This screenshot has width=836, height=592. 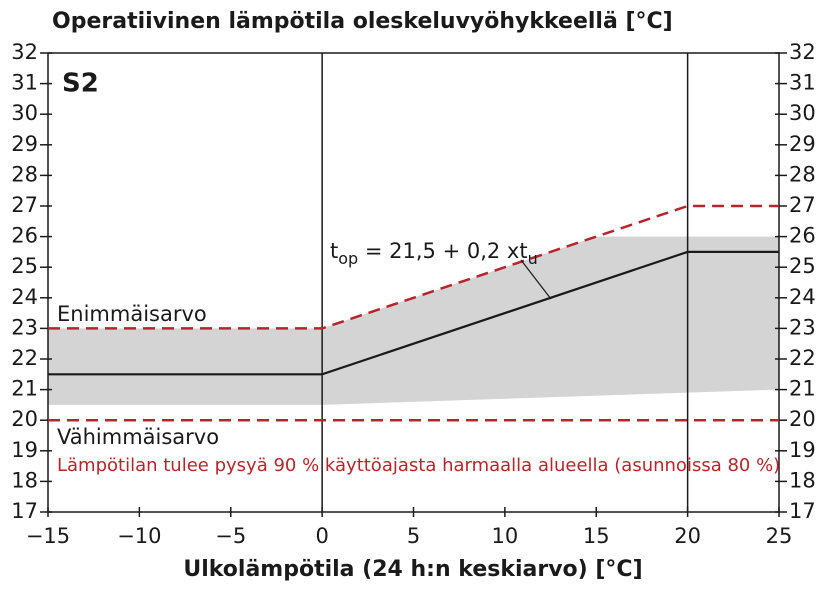 I want to click on y2-tick-label: 25, so click(x=802, y=266).